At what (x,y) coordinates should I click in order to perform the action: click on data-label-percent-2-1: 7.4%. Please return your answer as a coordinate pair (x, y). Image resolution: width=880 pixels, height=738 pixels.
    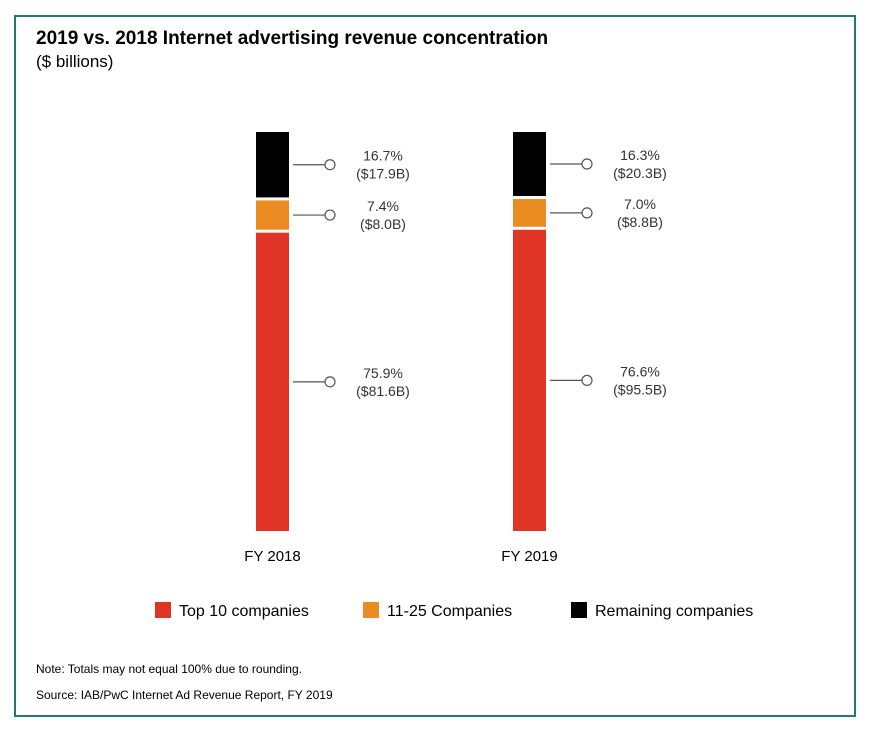
    Looking at the image, I should click on (383, 206).